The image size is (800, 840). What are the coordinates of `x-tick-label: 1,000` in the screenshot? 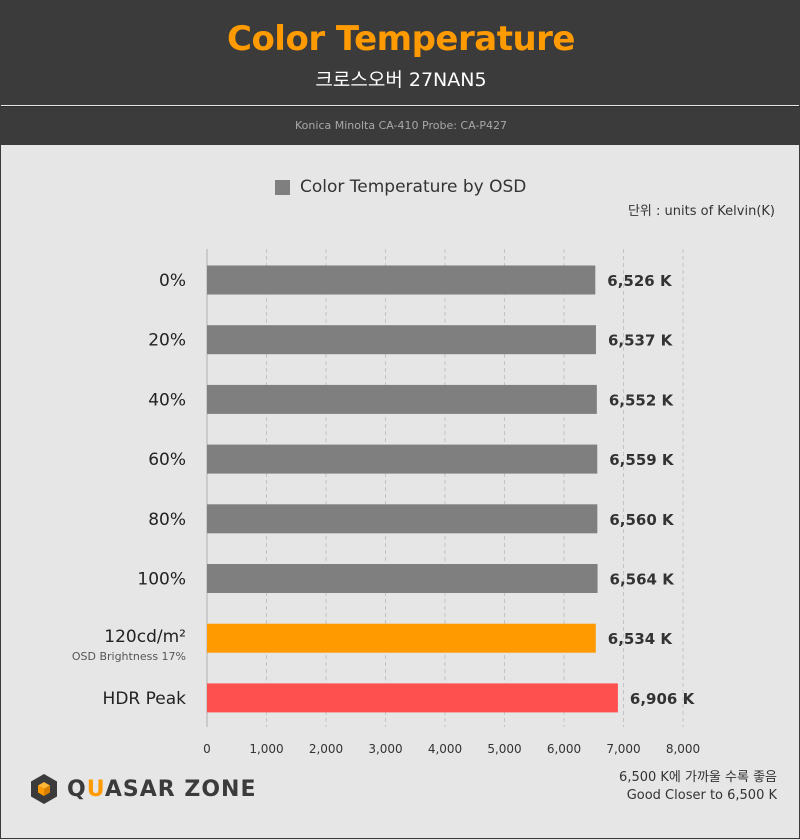 It's located at (266, 749).